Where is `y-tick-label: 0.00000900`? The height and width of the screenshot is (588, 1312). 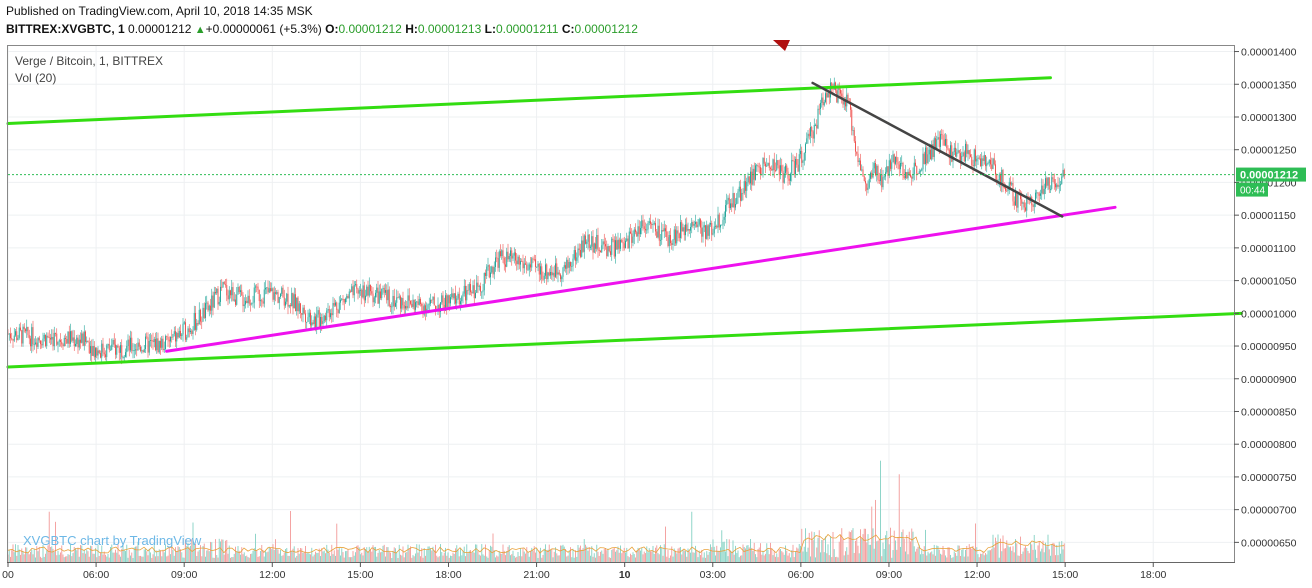
y-tick-label: 0.00000900 is located at coordinates (1269, 380).